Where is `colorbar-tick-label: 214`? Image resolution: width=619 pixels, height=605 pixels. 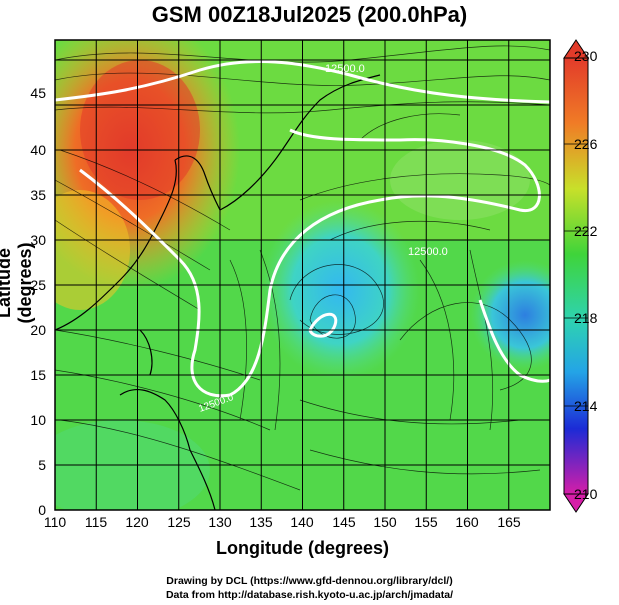 colorbar-tick-label: 214 is located at coordinates (586, 406).